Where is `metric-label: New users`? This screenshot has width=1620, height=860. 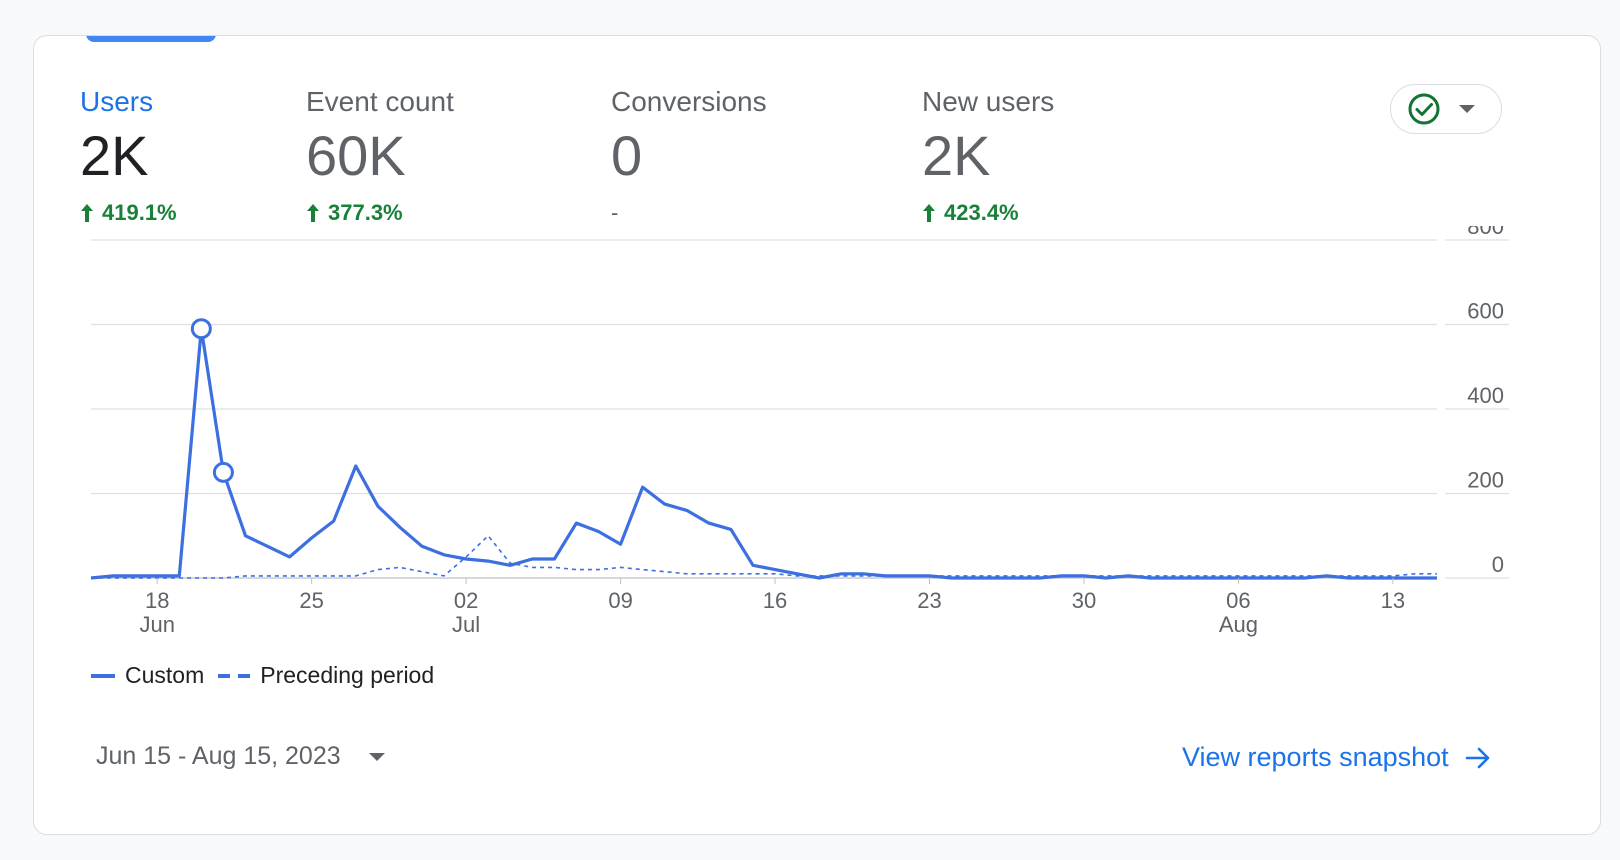
metric-label: New users is located at coordinates (988, 101).